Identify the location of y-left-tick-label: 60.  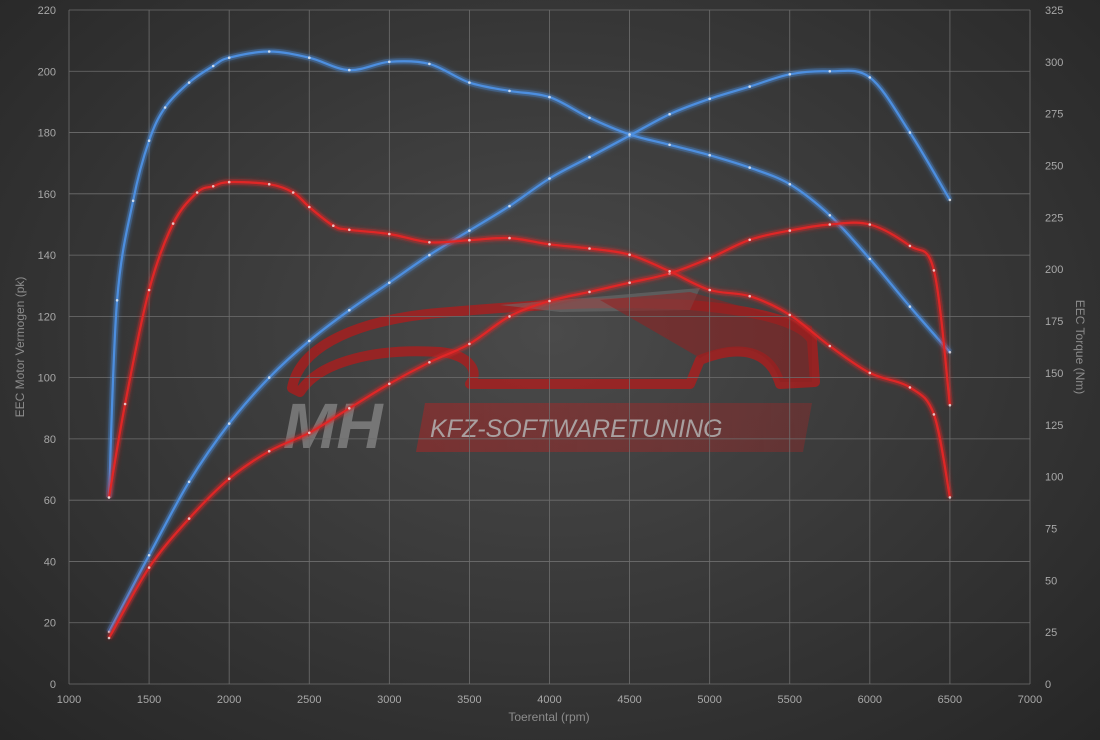
(50, 501).